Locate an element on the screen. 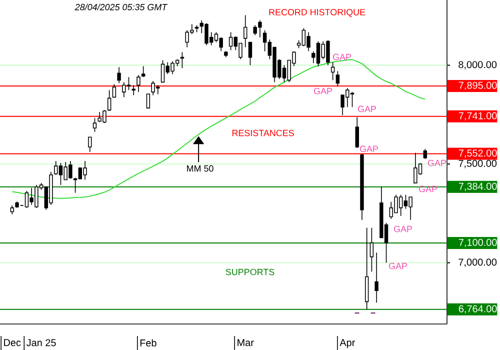  x-tick-label: Mar is located at coordinates (246, 342).